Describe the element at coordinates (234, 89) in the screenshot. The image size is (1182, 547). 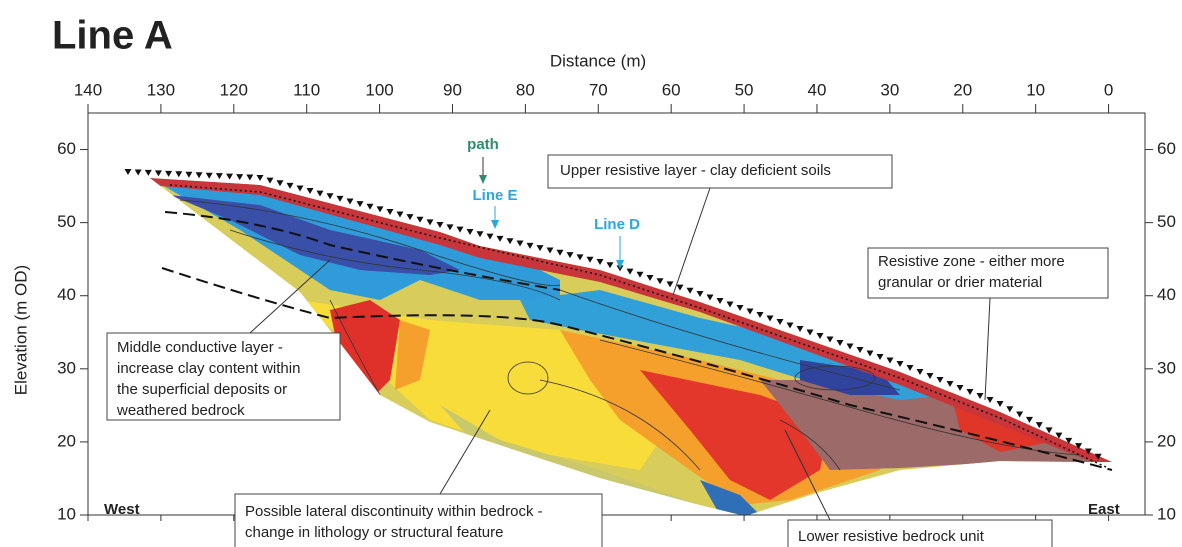
I see `x-tick-label: 120` at that location.